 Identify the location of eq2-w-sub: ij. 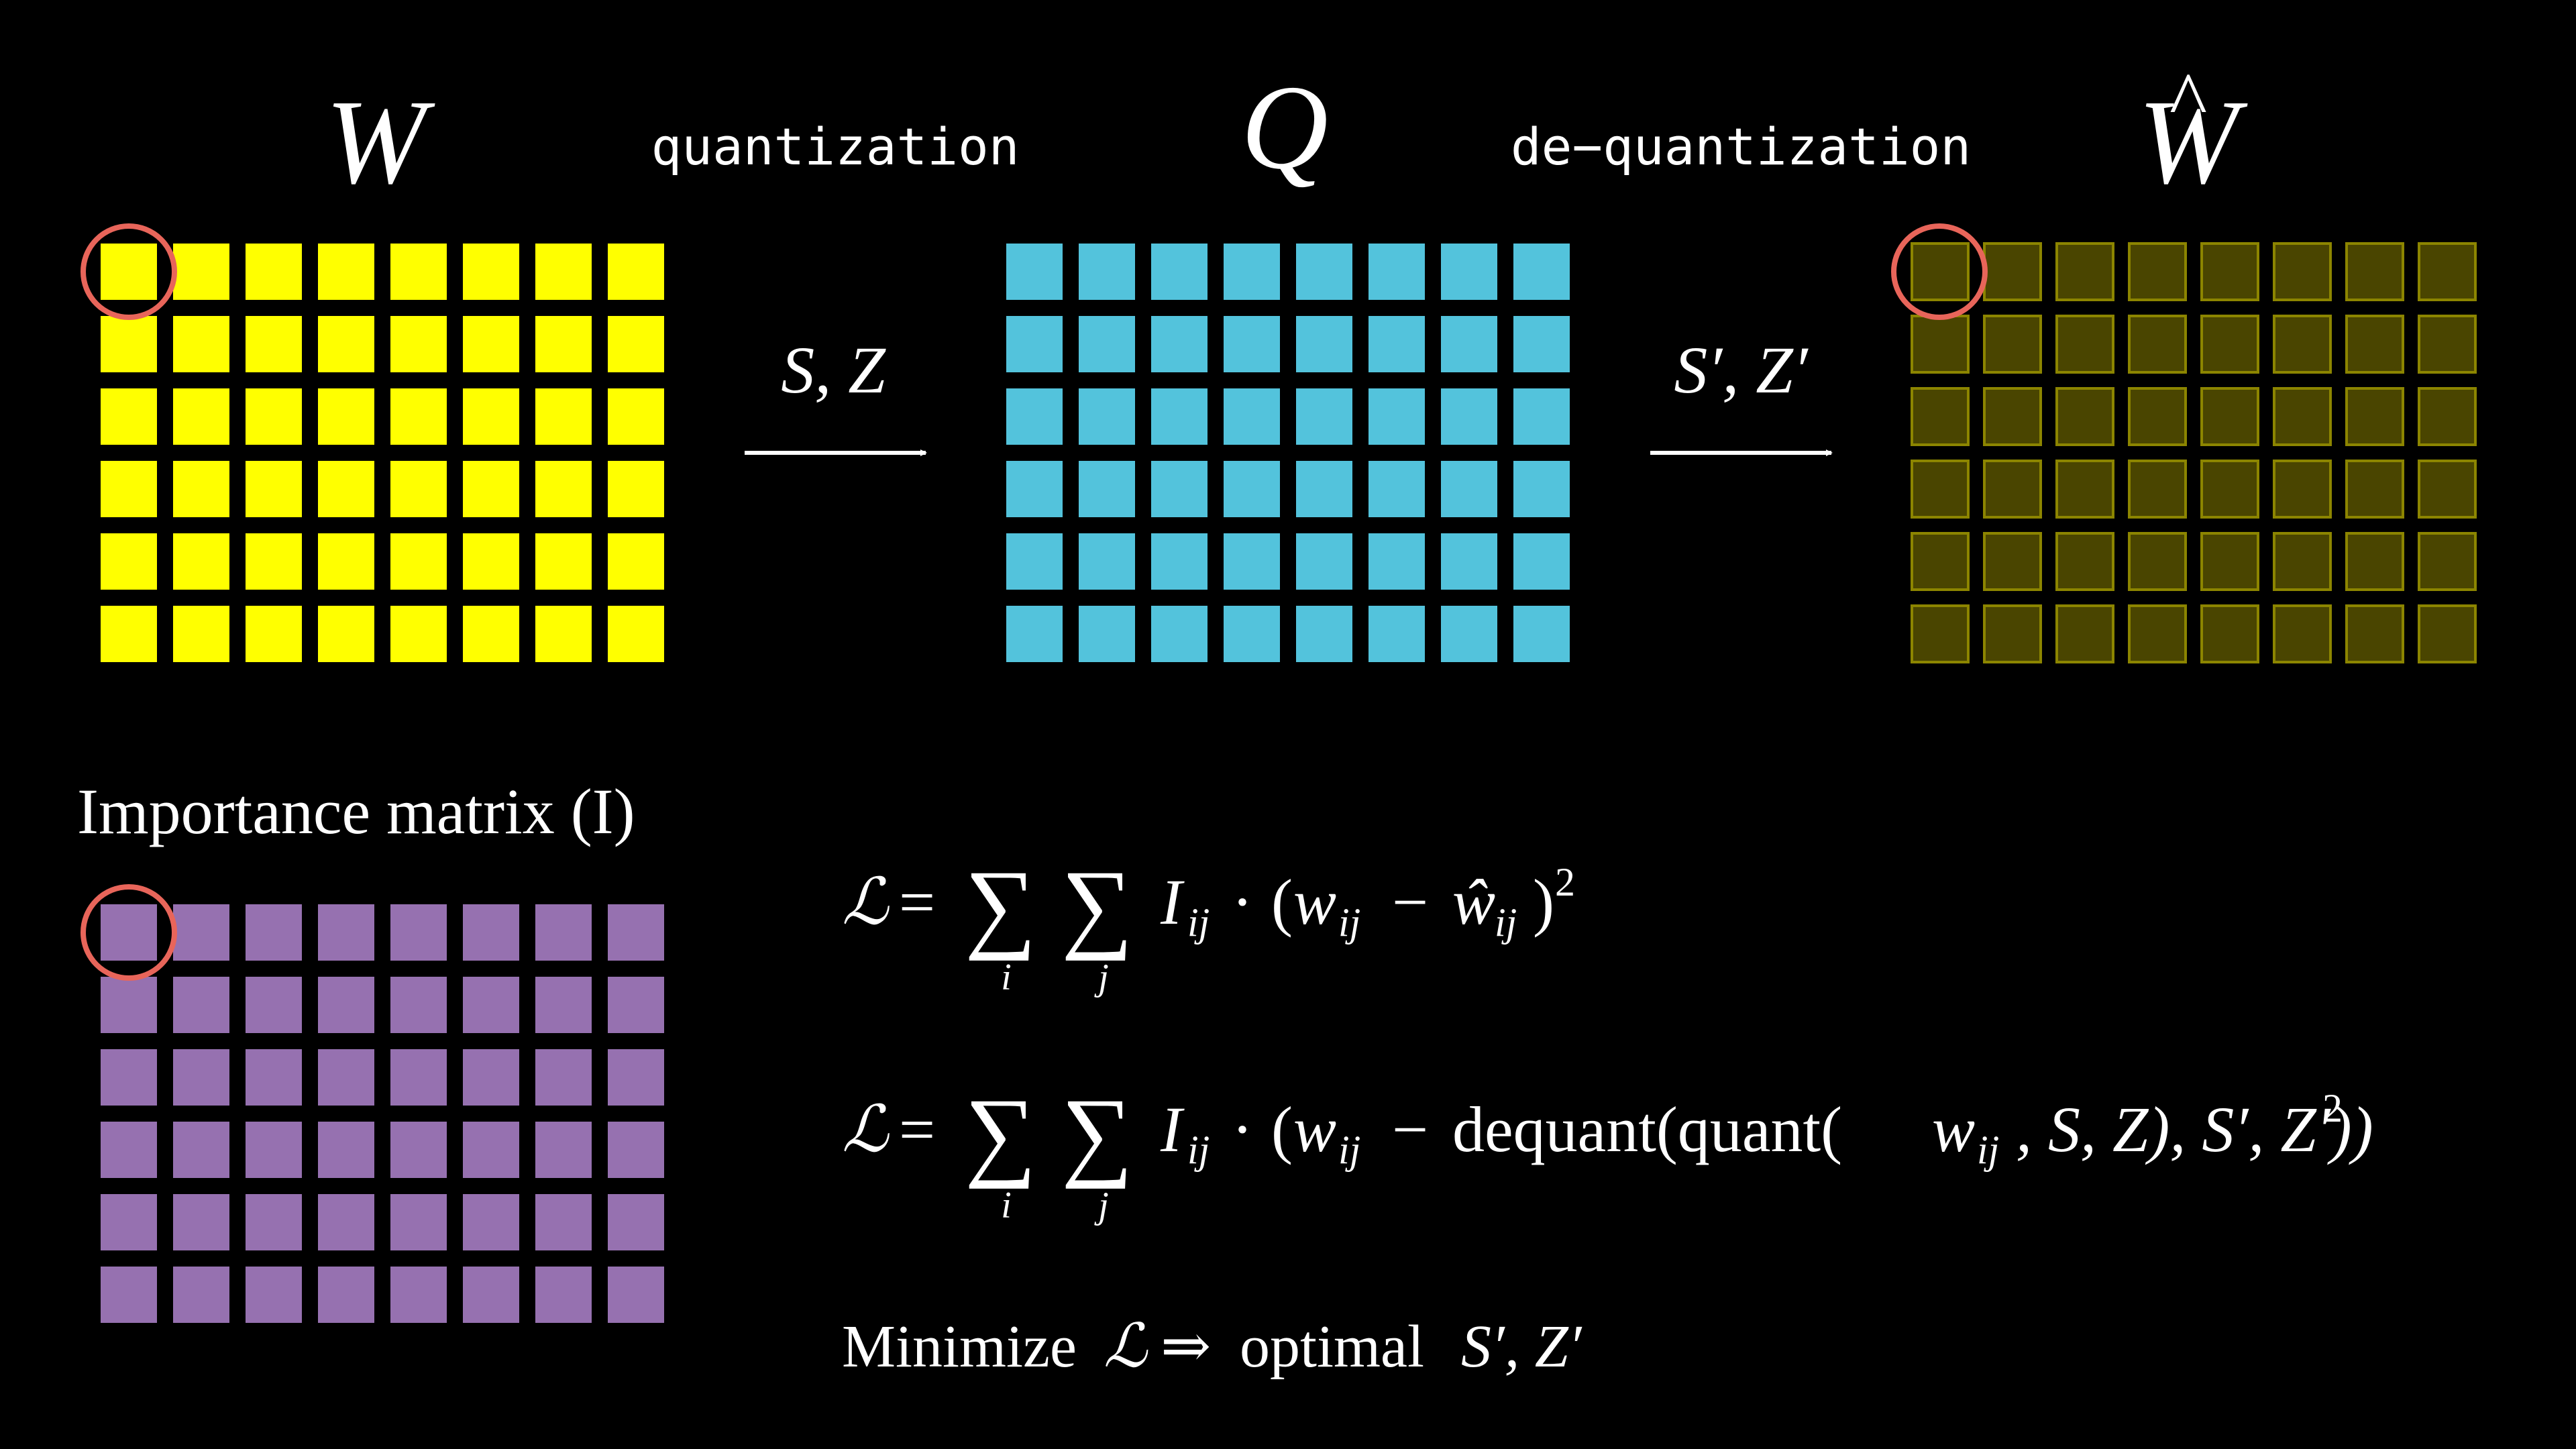
(1349, 1150).